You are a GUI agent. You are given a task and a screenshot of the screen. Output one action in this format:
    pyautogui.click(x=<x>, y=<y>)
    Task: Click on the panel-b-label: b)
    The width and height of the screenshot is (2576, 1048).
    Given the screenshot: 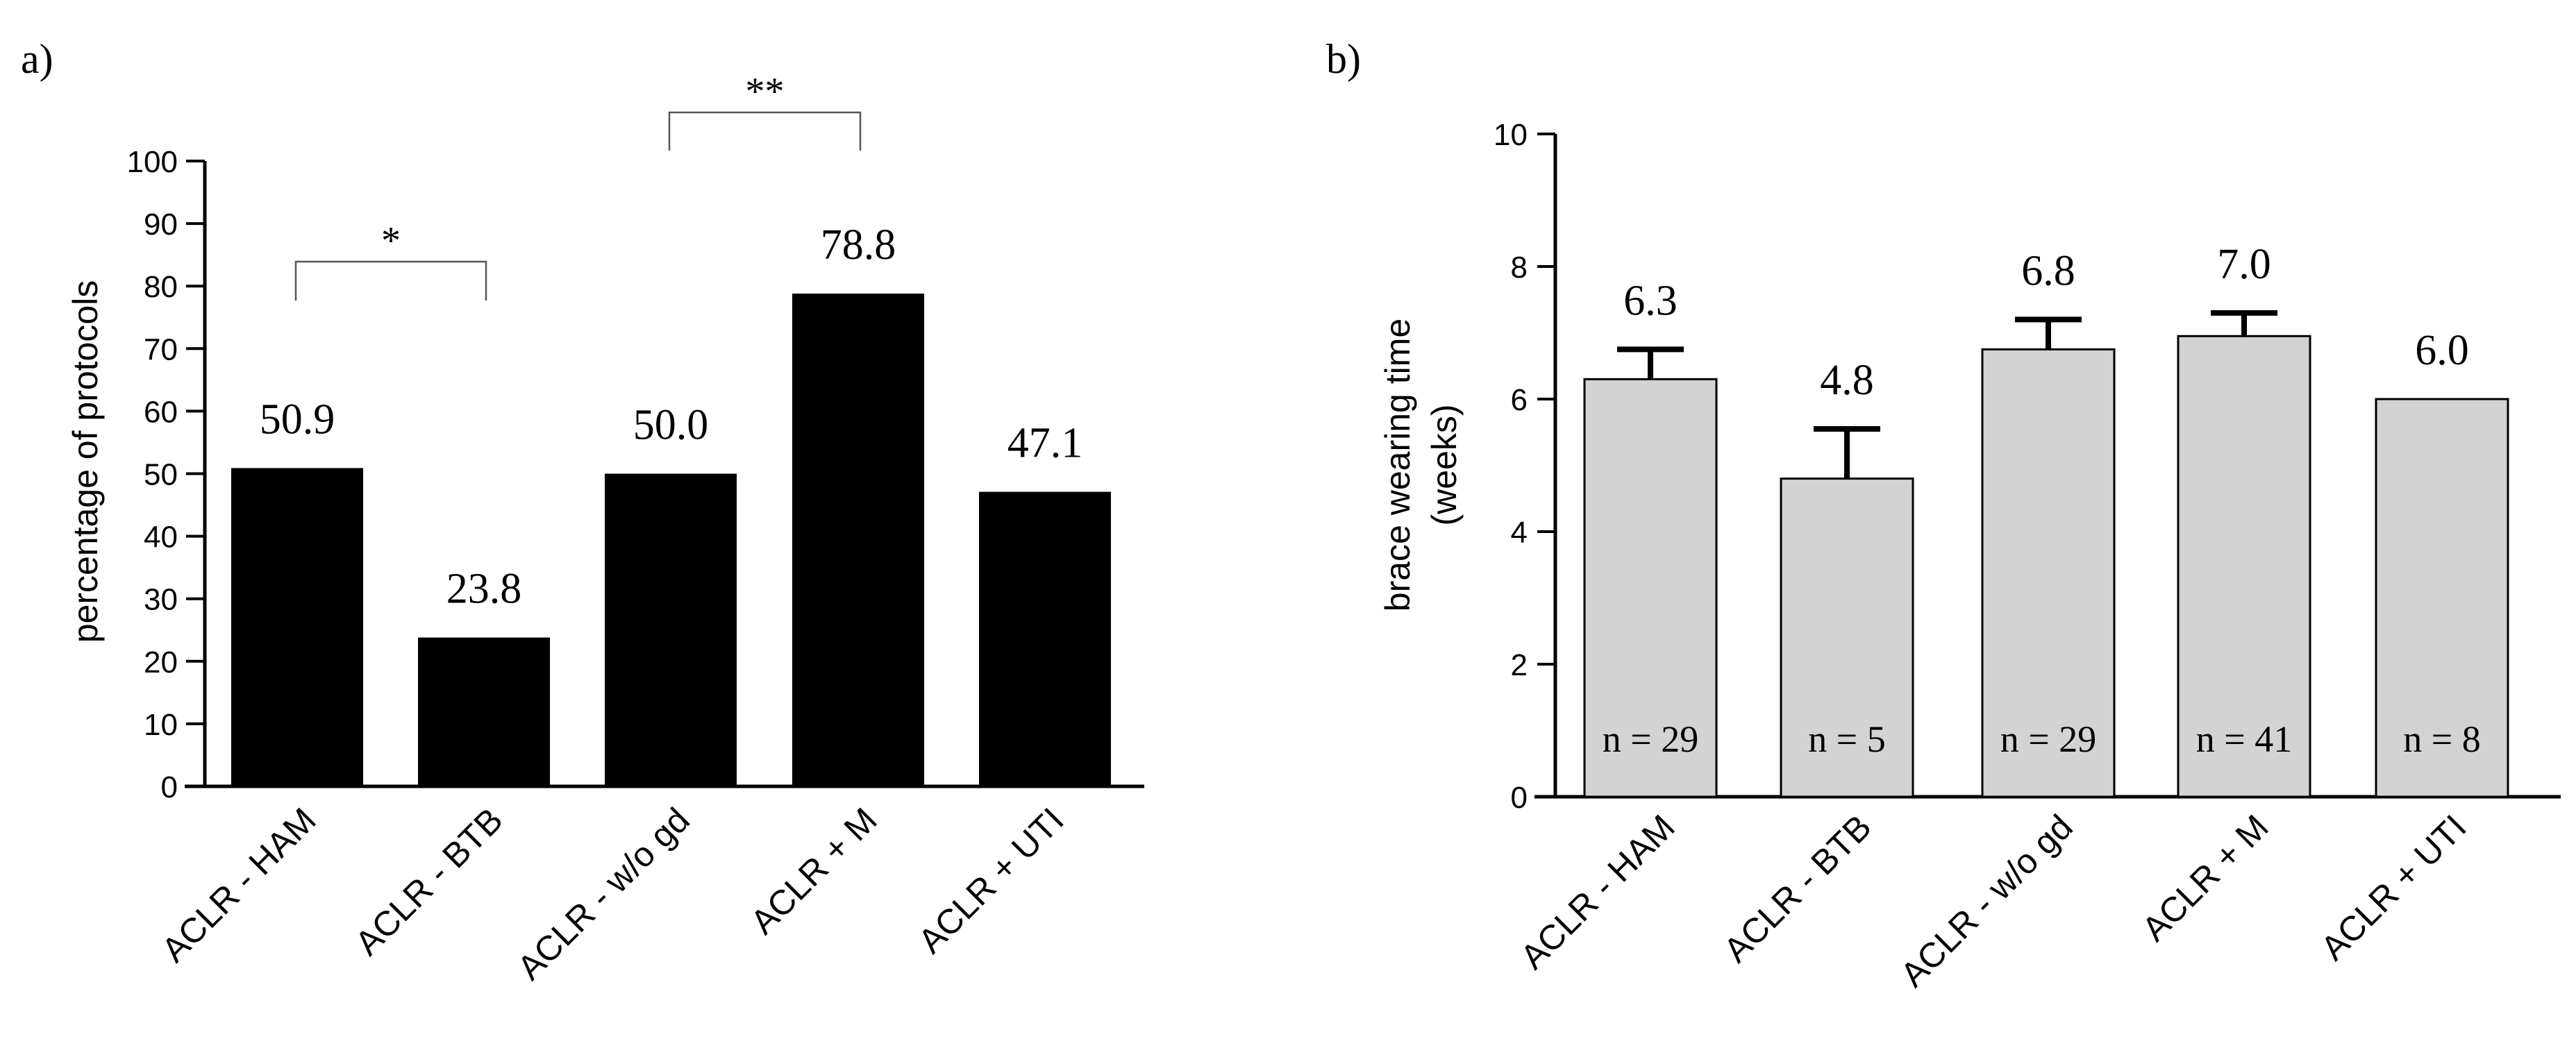 What is the action you would take?
    pyautogui.click(x=1343, y=59)
    